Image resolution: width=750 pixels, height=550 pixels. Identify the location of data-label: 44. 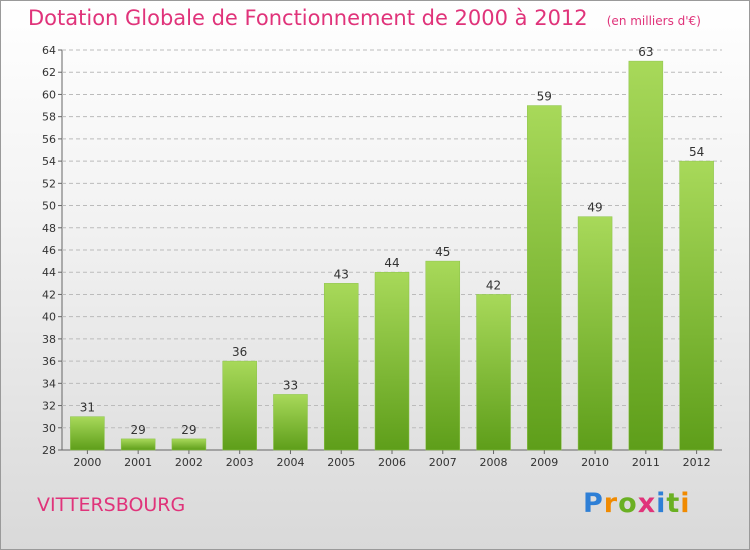
(391, 263).